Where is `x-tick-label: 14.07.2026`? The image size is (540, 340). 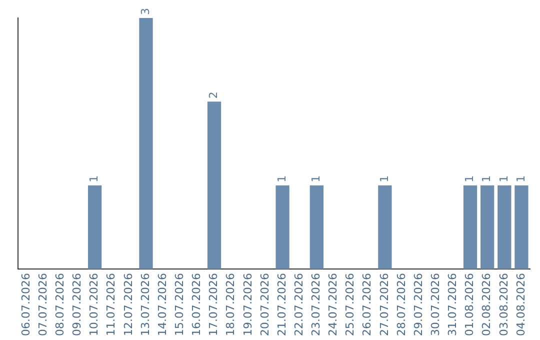
x-tick-label: 14.07.2026 is located at coordinates (162, 304).